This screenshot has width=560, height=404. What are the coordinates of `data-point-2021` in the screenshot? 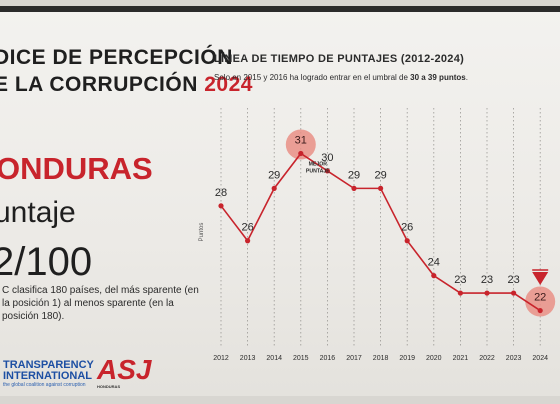 It's located at (460, 293).